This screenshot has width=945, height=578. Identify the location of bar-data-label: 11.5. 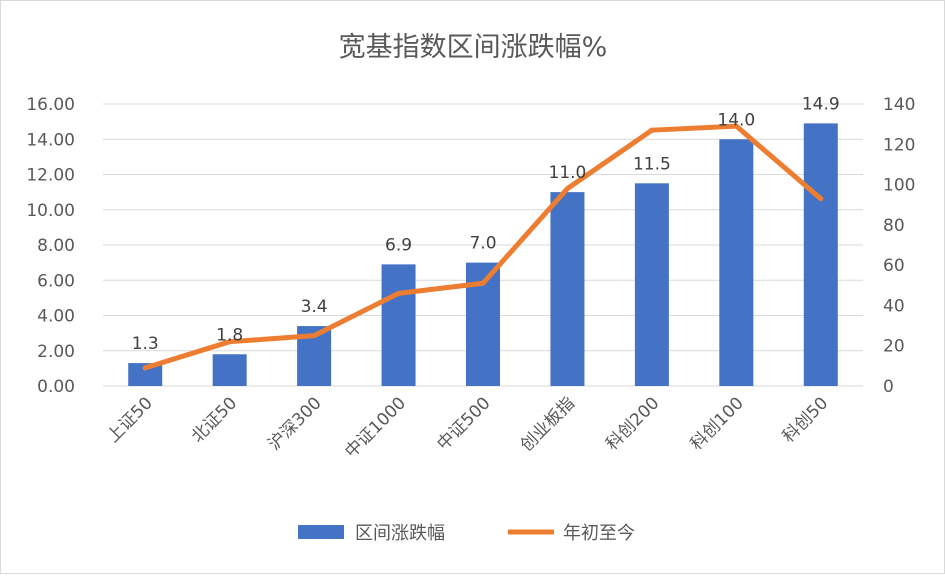
(652, 164).